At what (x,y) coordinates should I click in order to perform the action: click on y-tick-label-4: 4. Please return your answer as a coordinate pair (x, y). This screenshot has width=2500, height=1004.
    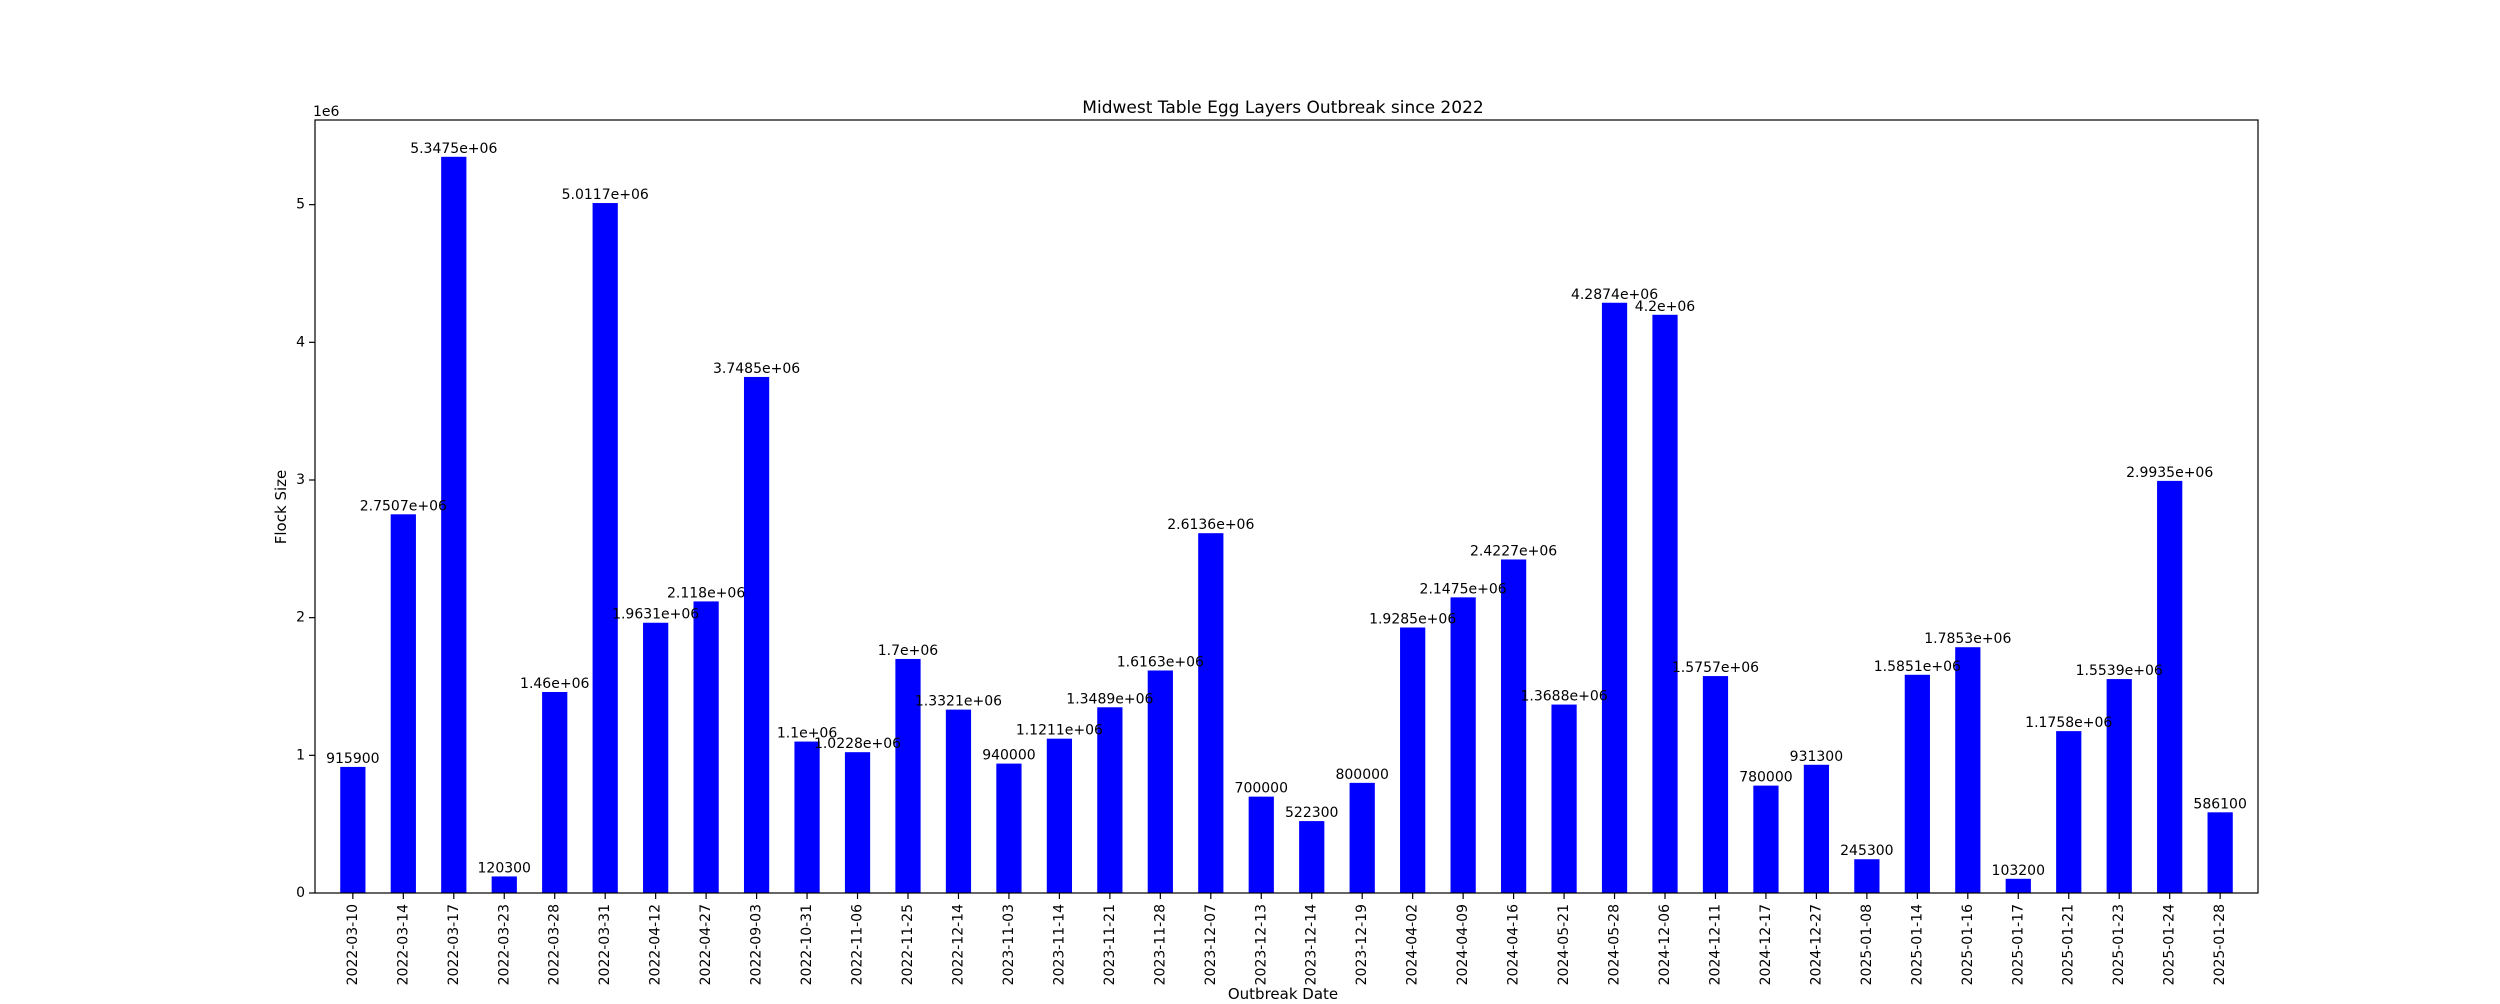
    Looking at the image, I should click on (300, 342).